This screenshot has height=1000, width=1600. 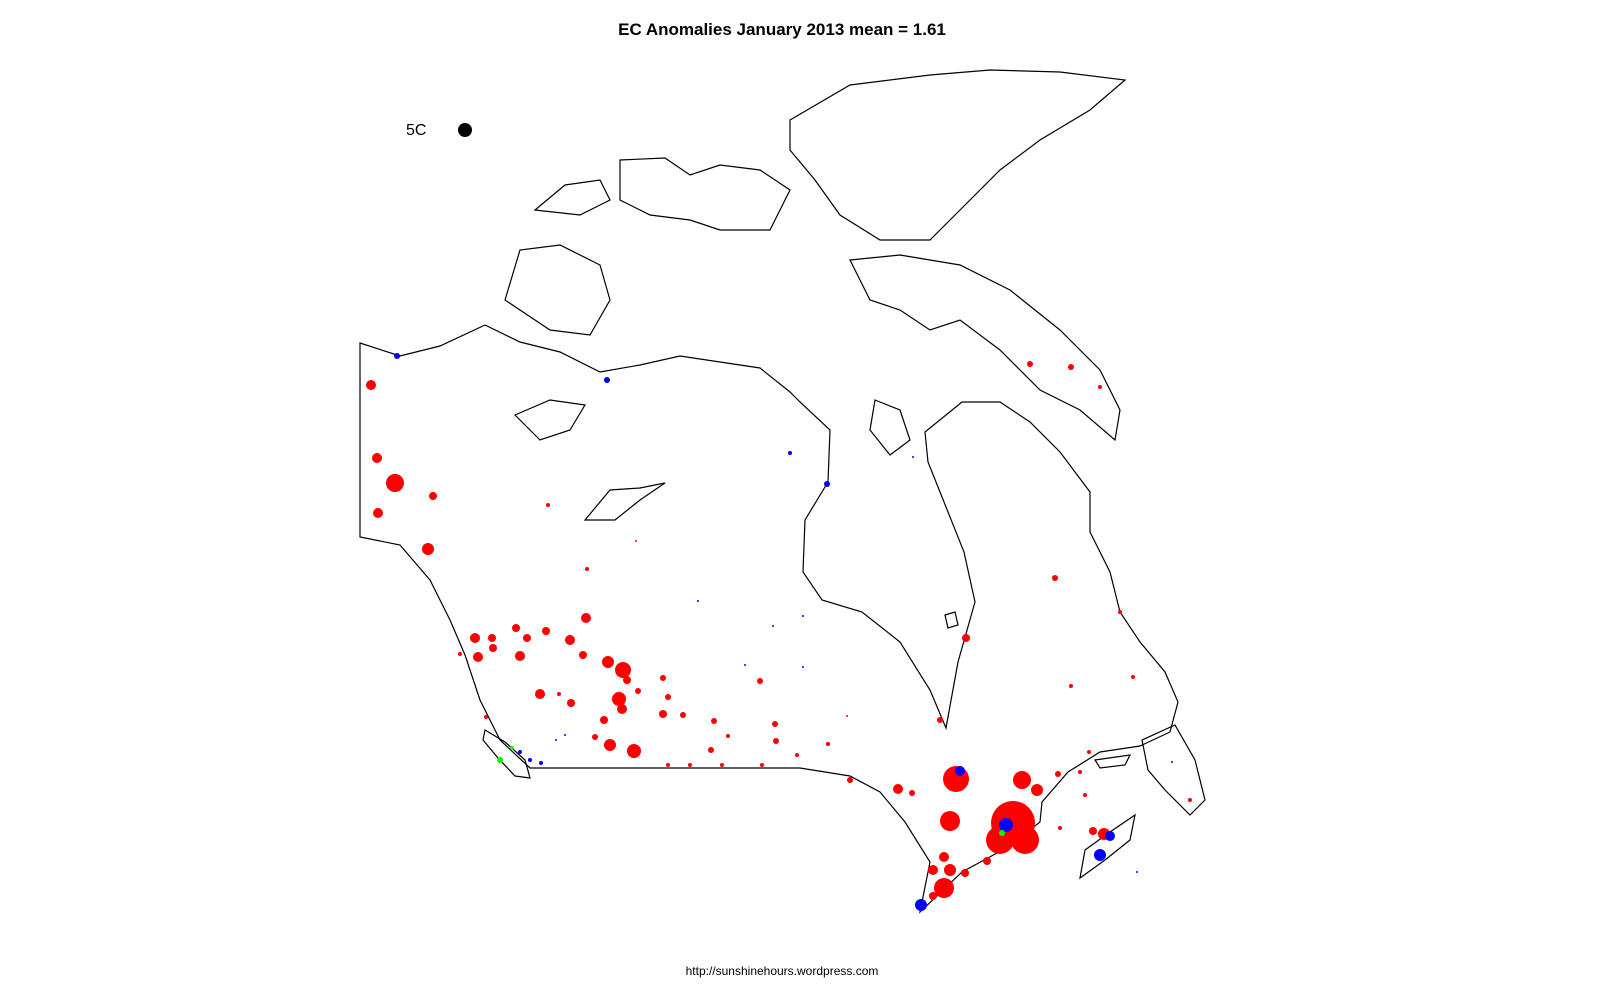 What do you see at coordinates (782, 29) in the screenshot?
I see `map-title: EC Anomalies January 2013 mean = 1.61` at bounding box center [782, 29].